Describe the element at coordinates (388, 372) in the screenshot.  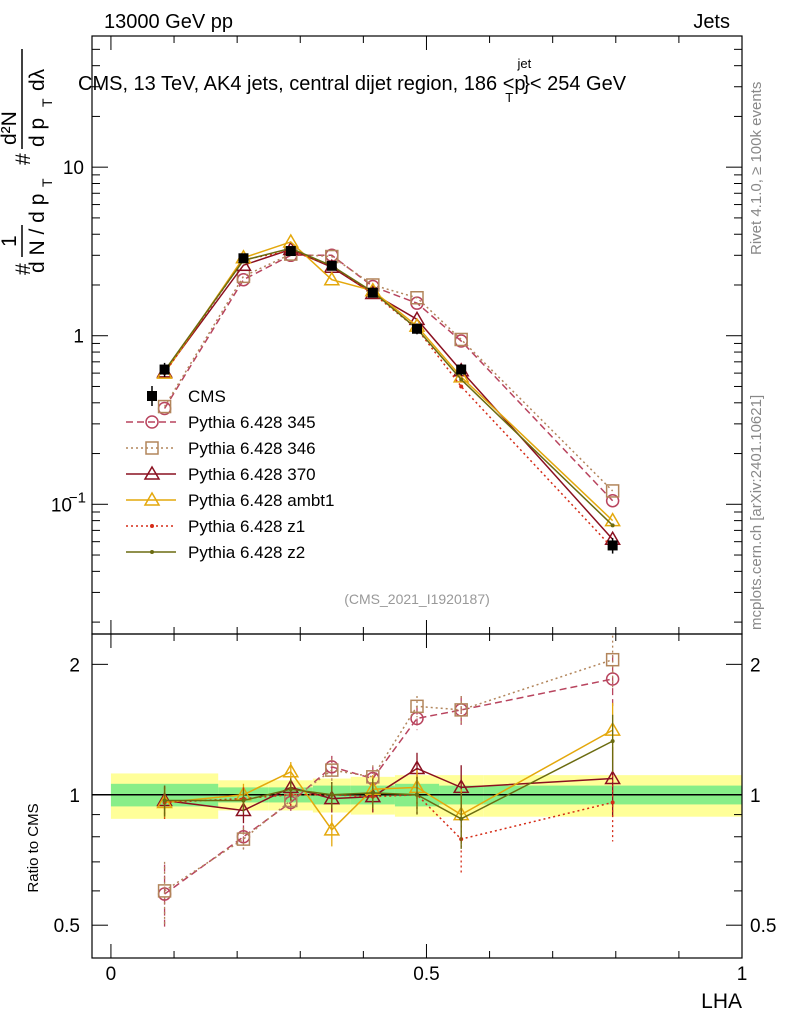
I see `series-1-line` at that location.